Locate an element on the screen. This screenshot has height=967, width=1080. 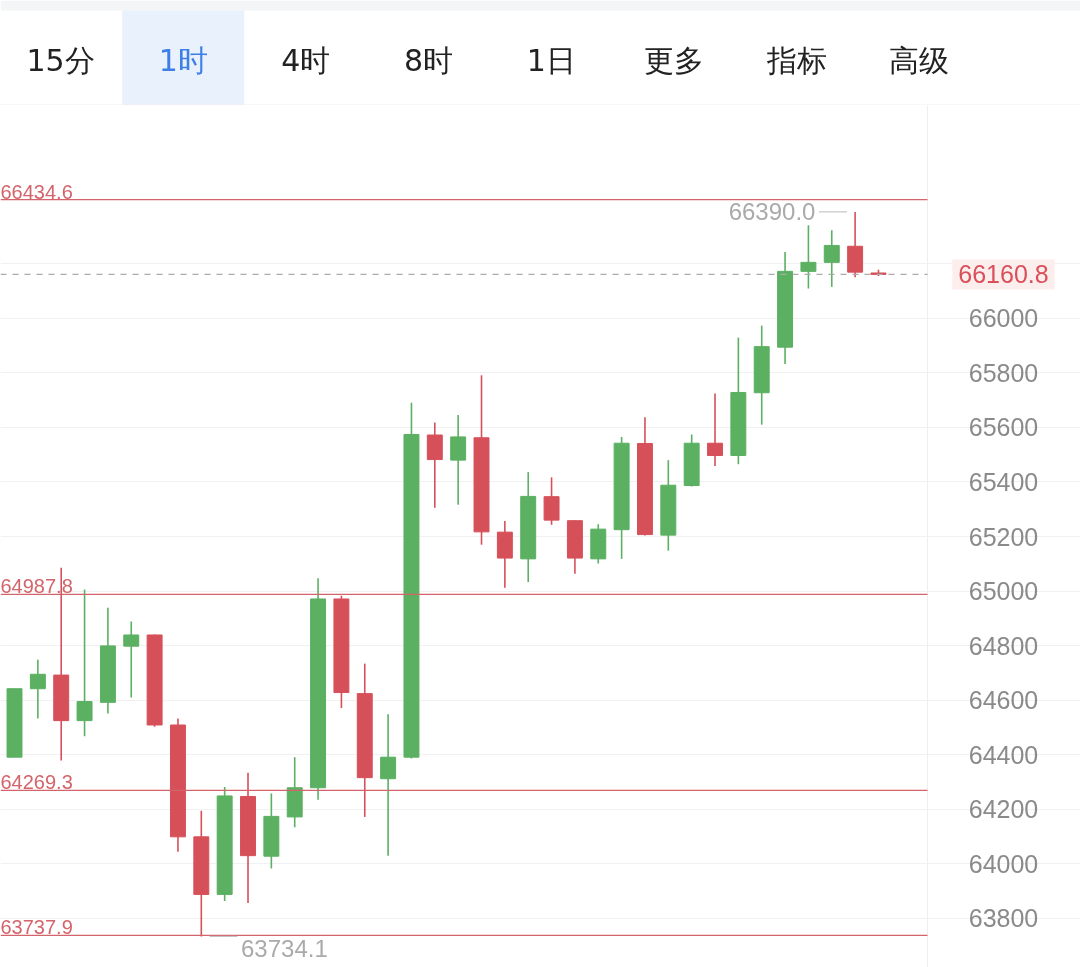
text: 指标 is located at coordinates (796, 60).